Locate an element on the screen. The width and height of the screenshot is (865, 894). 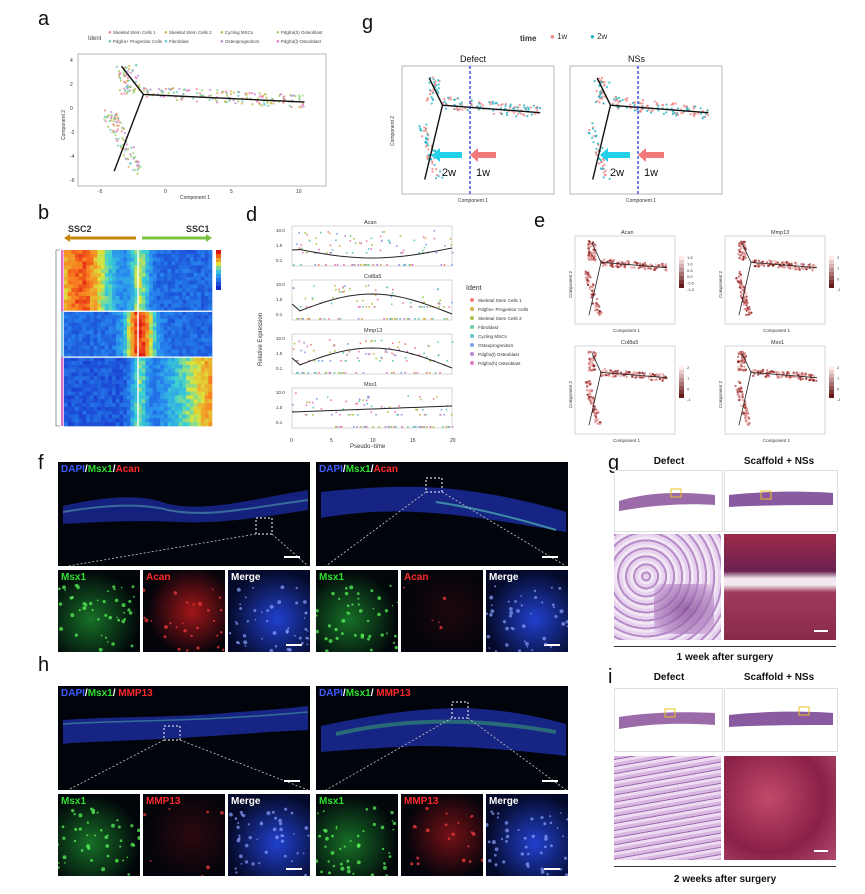
scale-tick: 0 is located at coordinates (688, 388).